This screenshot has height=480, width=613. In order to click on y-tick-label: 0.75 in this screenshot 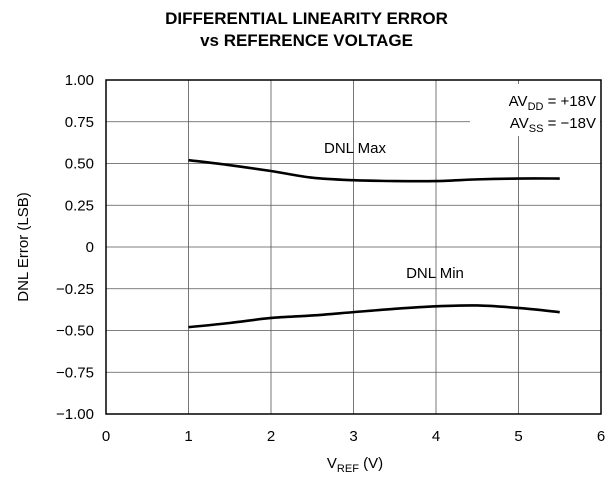, I will do `click(79, 122)`.